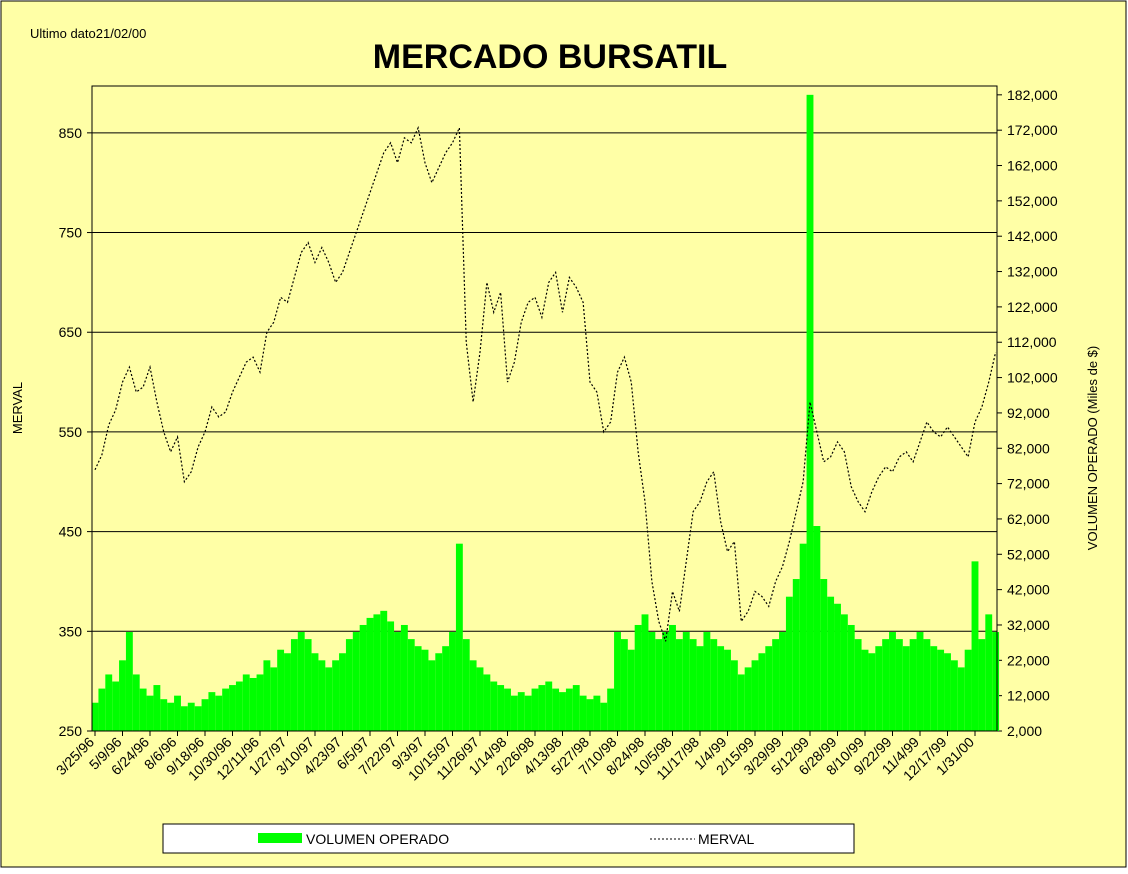 This screenshot has height=874, width=1128. I want to click on y2-tick-label: 32,000, so click(1028, 625).